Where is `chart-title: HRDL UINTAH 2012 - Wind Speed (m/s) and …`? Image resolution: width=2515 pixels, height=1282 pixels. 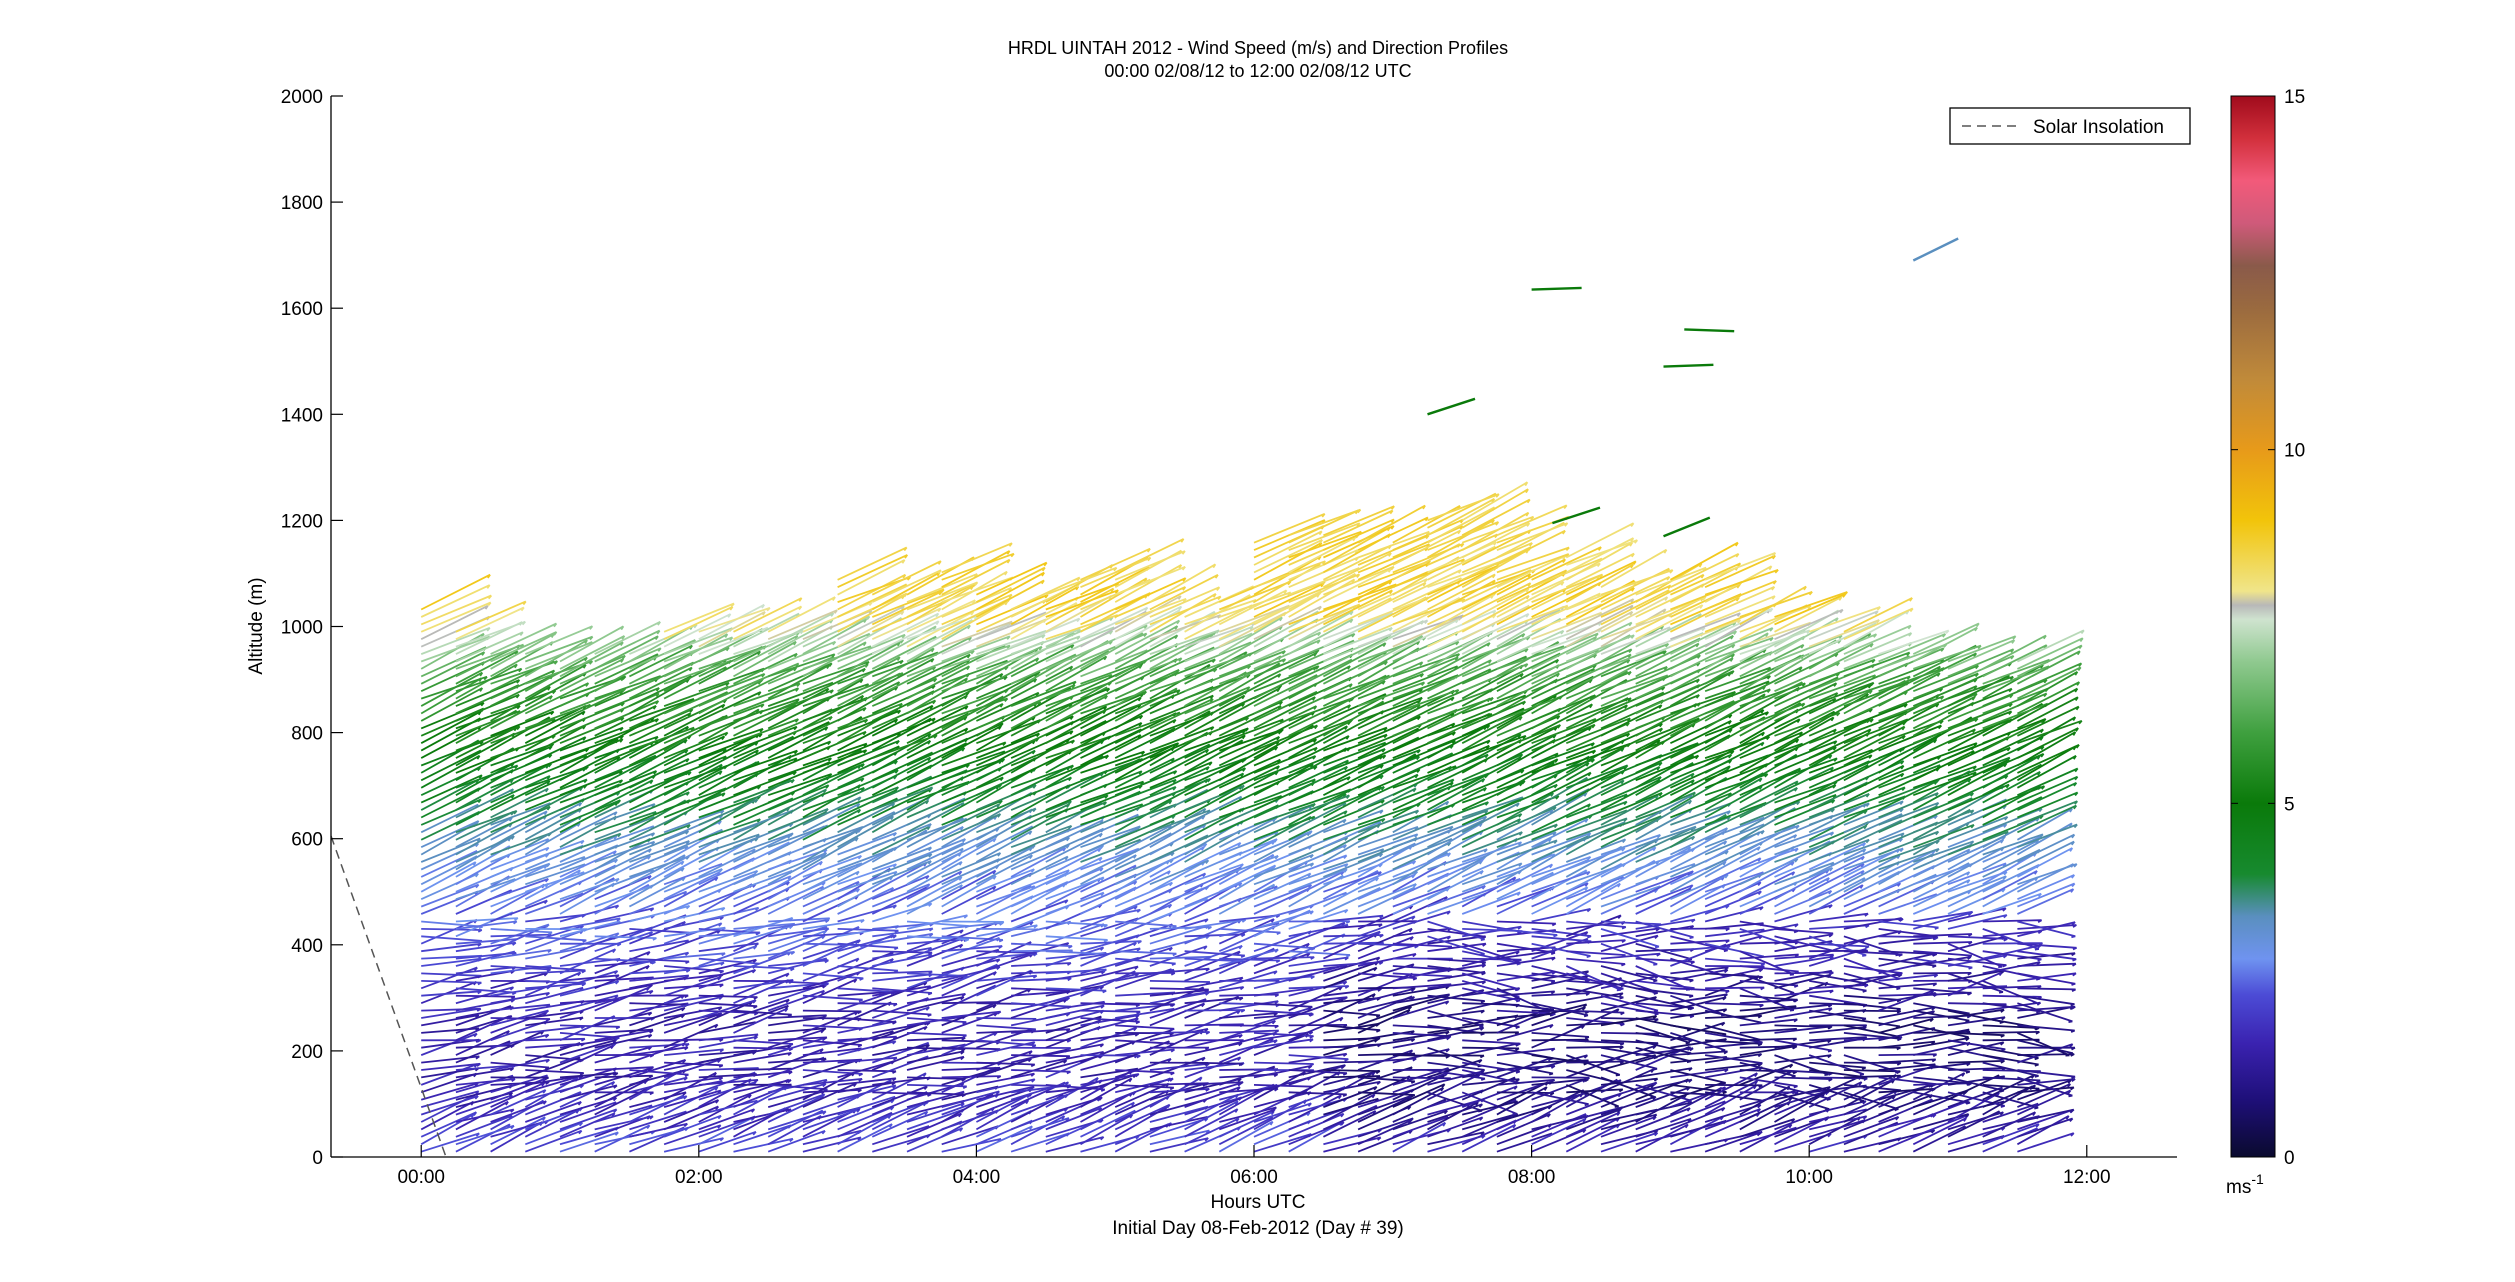
chart-title: HRDL UINTAH 2012 - Wind Speed (m/s) and … is located at coordinates (1258, 48).